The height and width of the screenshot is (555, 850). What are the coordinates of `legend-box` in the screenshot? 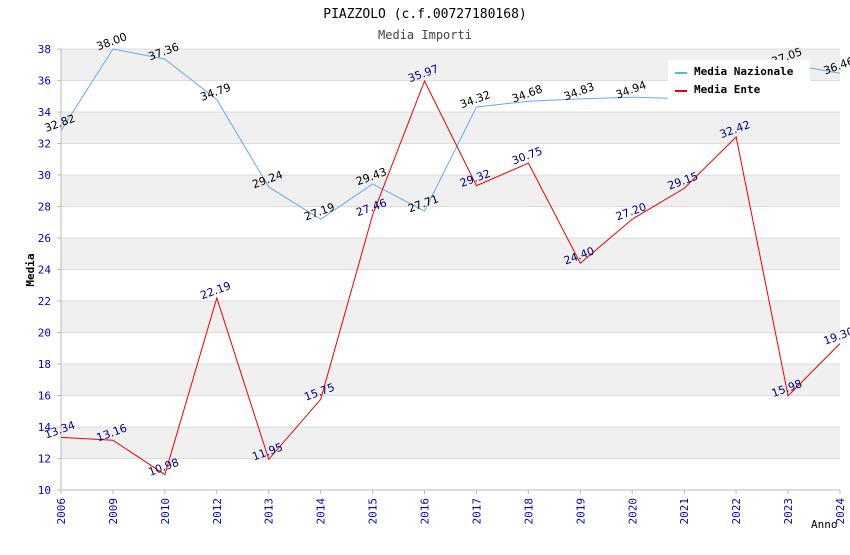 It's located at (739, 80).